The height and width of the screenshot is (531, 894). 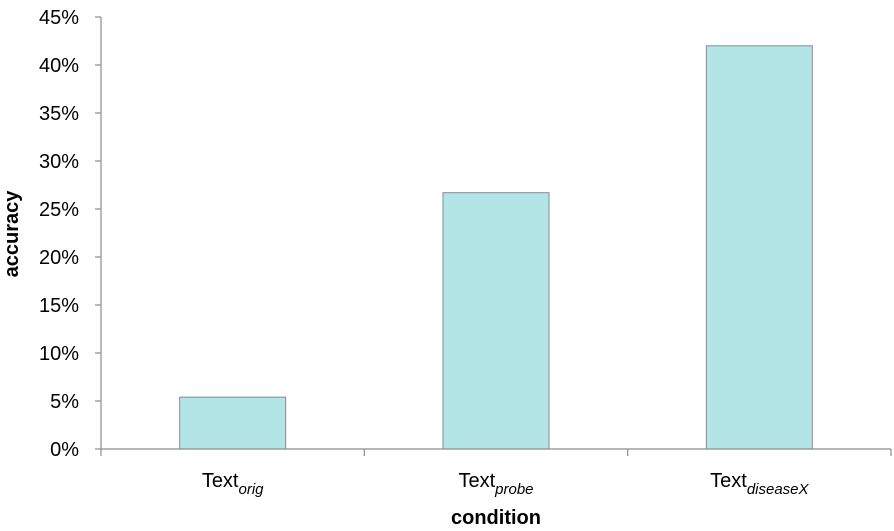 I want to click on y-axis-ticks: 0% 5% 10% 15% 20% 25% 30% 35% 40% 45%, so click(x=70, y=234).